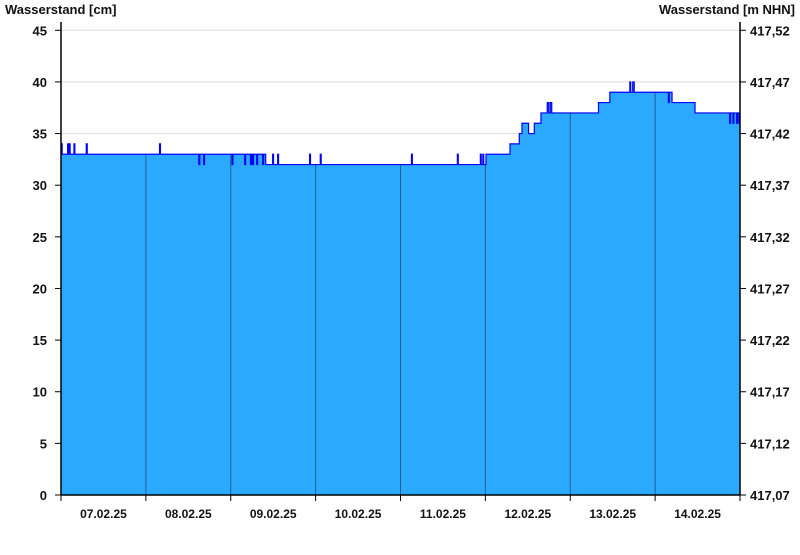 Image resolution: width=800 pixels, height=555 pixels. What do you see at coordinates (770, 443) in the screenshot?
I see `right-tick-label: 417,12` at bounding box center [770, 443].